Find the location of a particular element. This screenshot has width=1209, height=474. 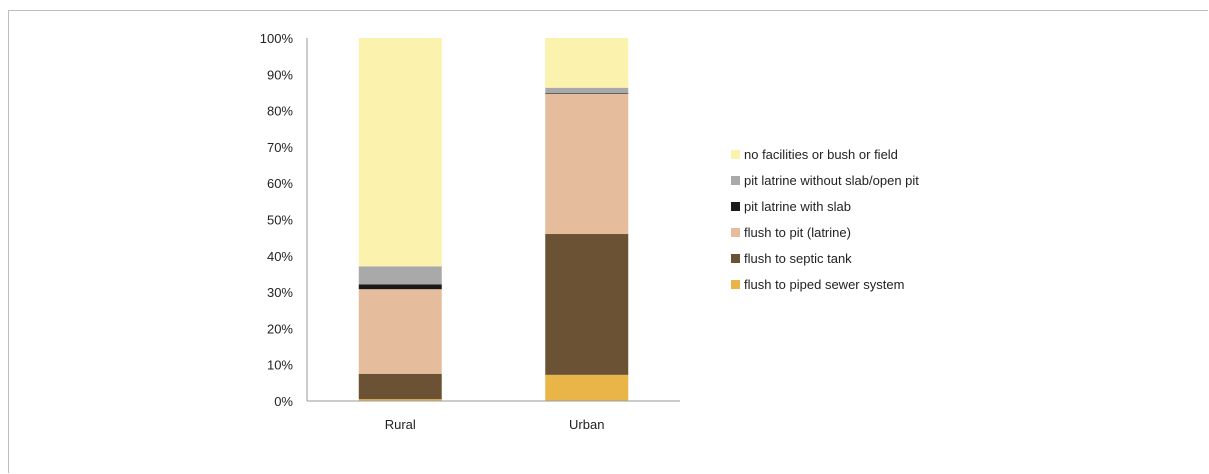

y-tick-label: 40% is located at coordinates (280, 256).